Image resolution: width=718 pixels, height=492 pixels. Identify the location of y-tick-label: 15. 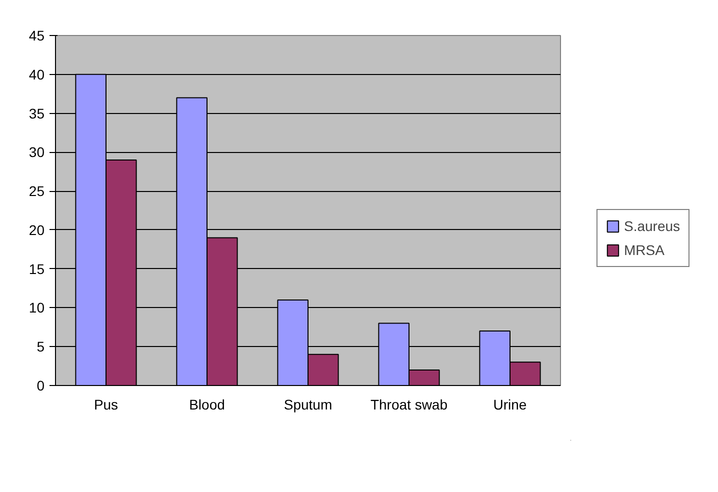
(36, 268).